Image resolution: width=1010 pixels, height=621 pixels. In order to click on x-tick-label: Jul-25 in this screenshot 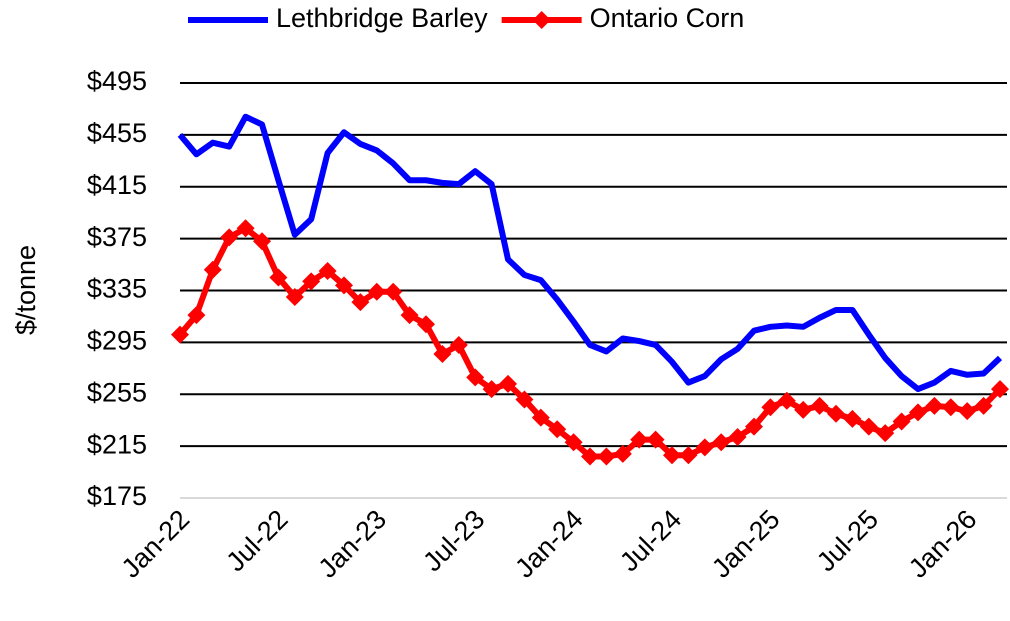, I will do `click(847, 540)`.